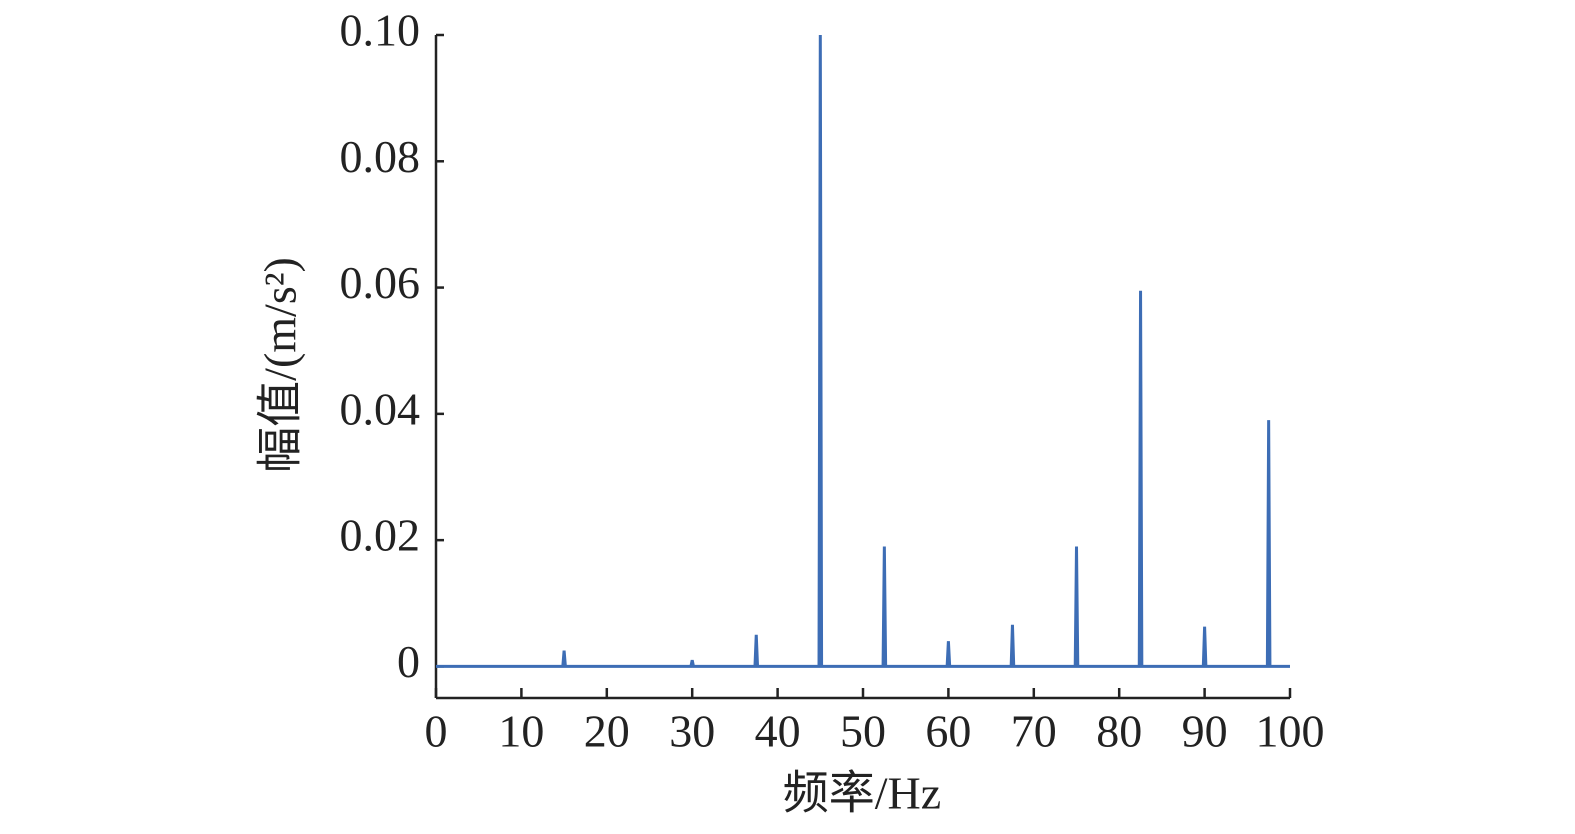 This screenshot has width=1575, height=834. Describe the element at coordinates (862, 793) in the screenshot. I see `x-axis-label: 频率/Hz` at that location.